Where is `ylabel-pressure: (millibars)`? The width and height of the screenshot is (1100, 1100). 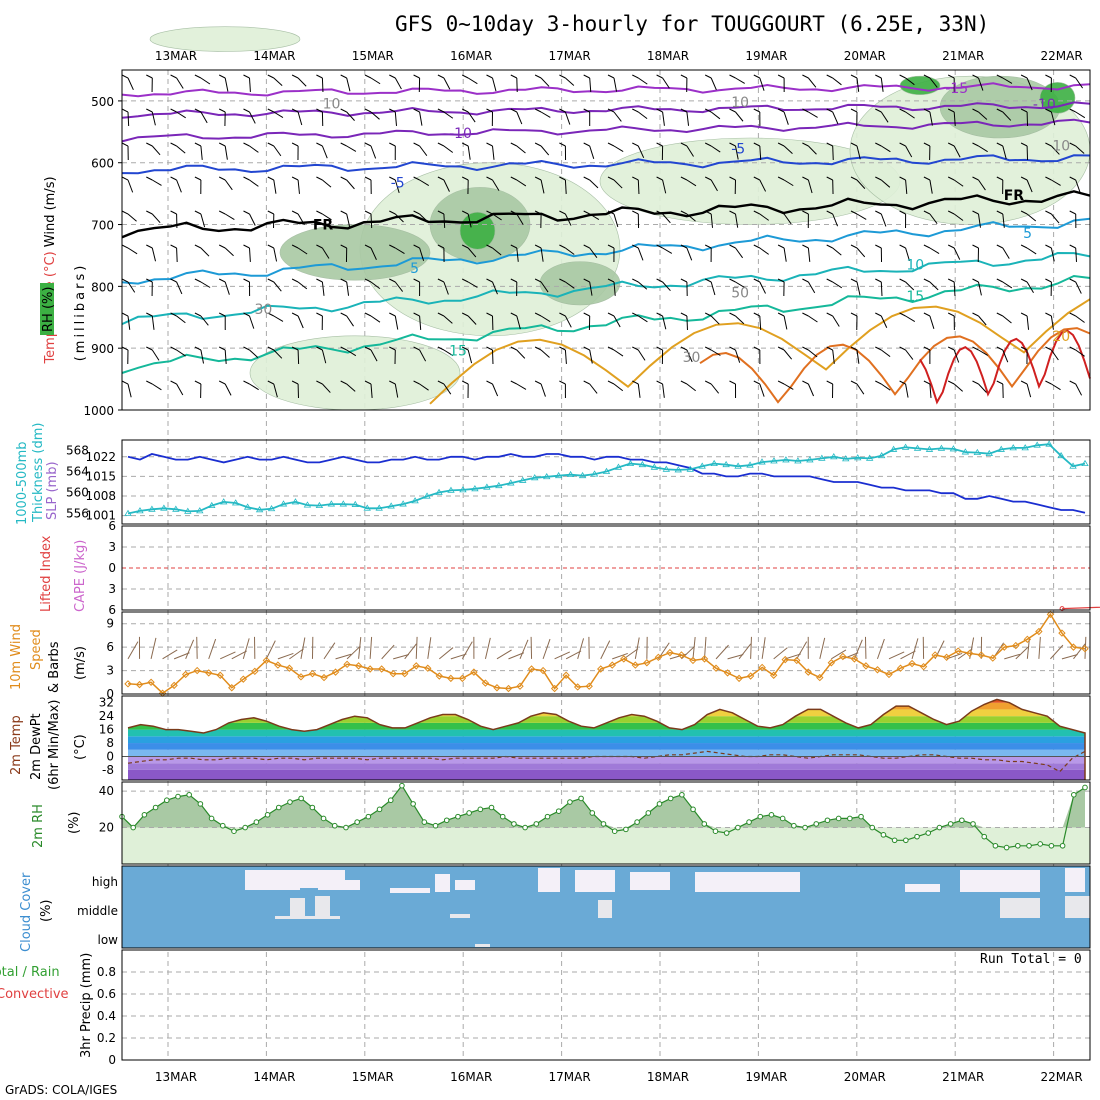 ylabel-pressure: (millibars) is located at coordinates (80, 312).